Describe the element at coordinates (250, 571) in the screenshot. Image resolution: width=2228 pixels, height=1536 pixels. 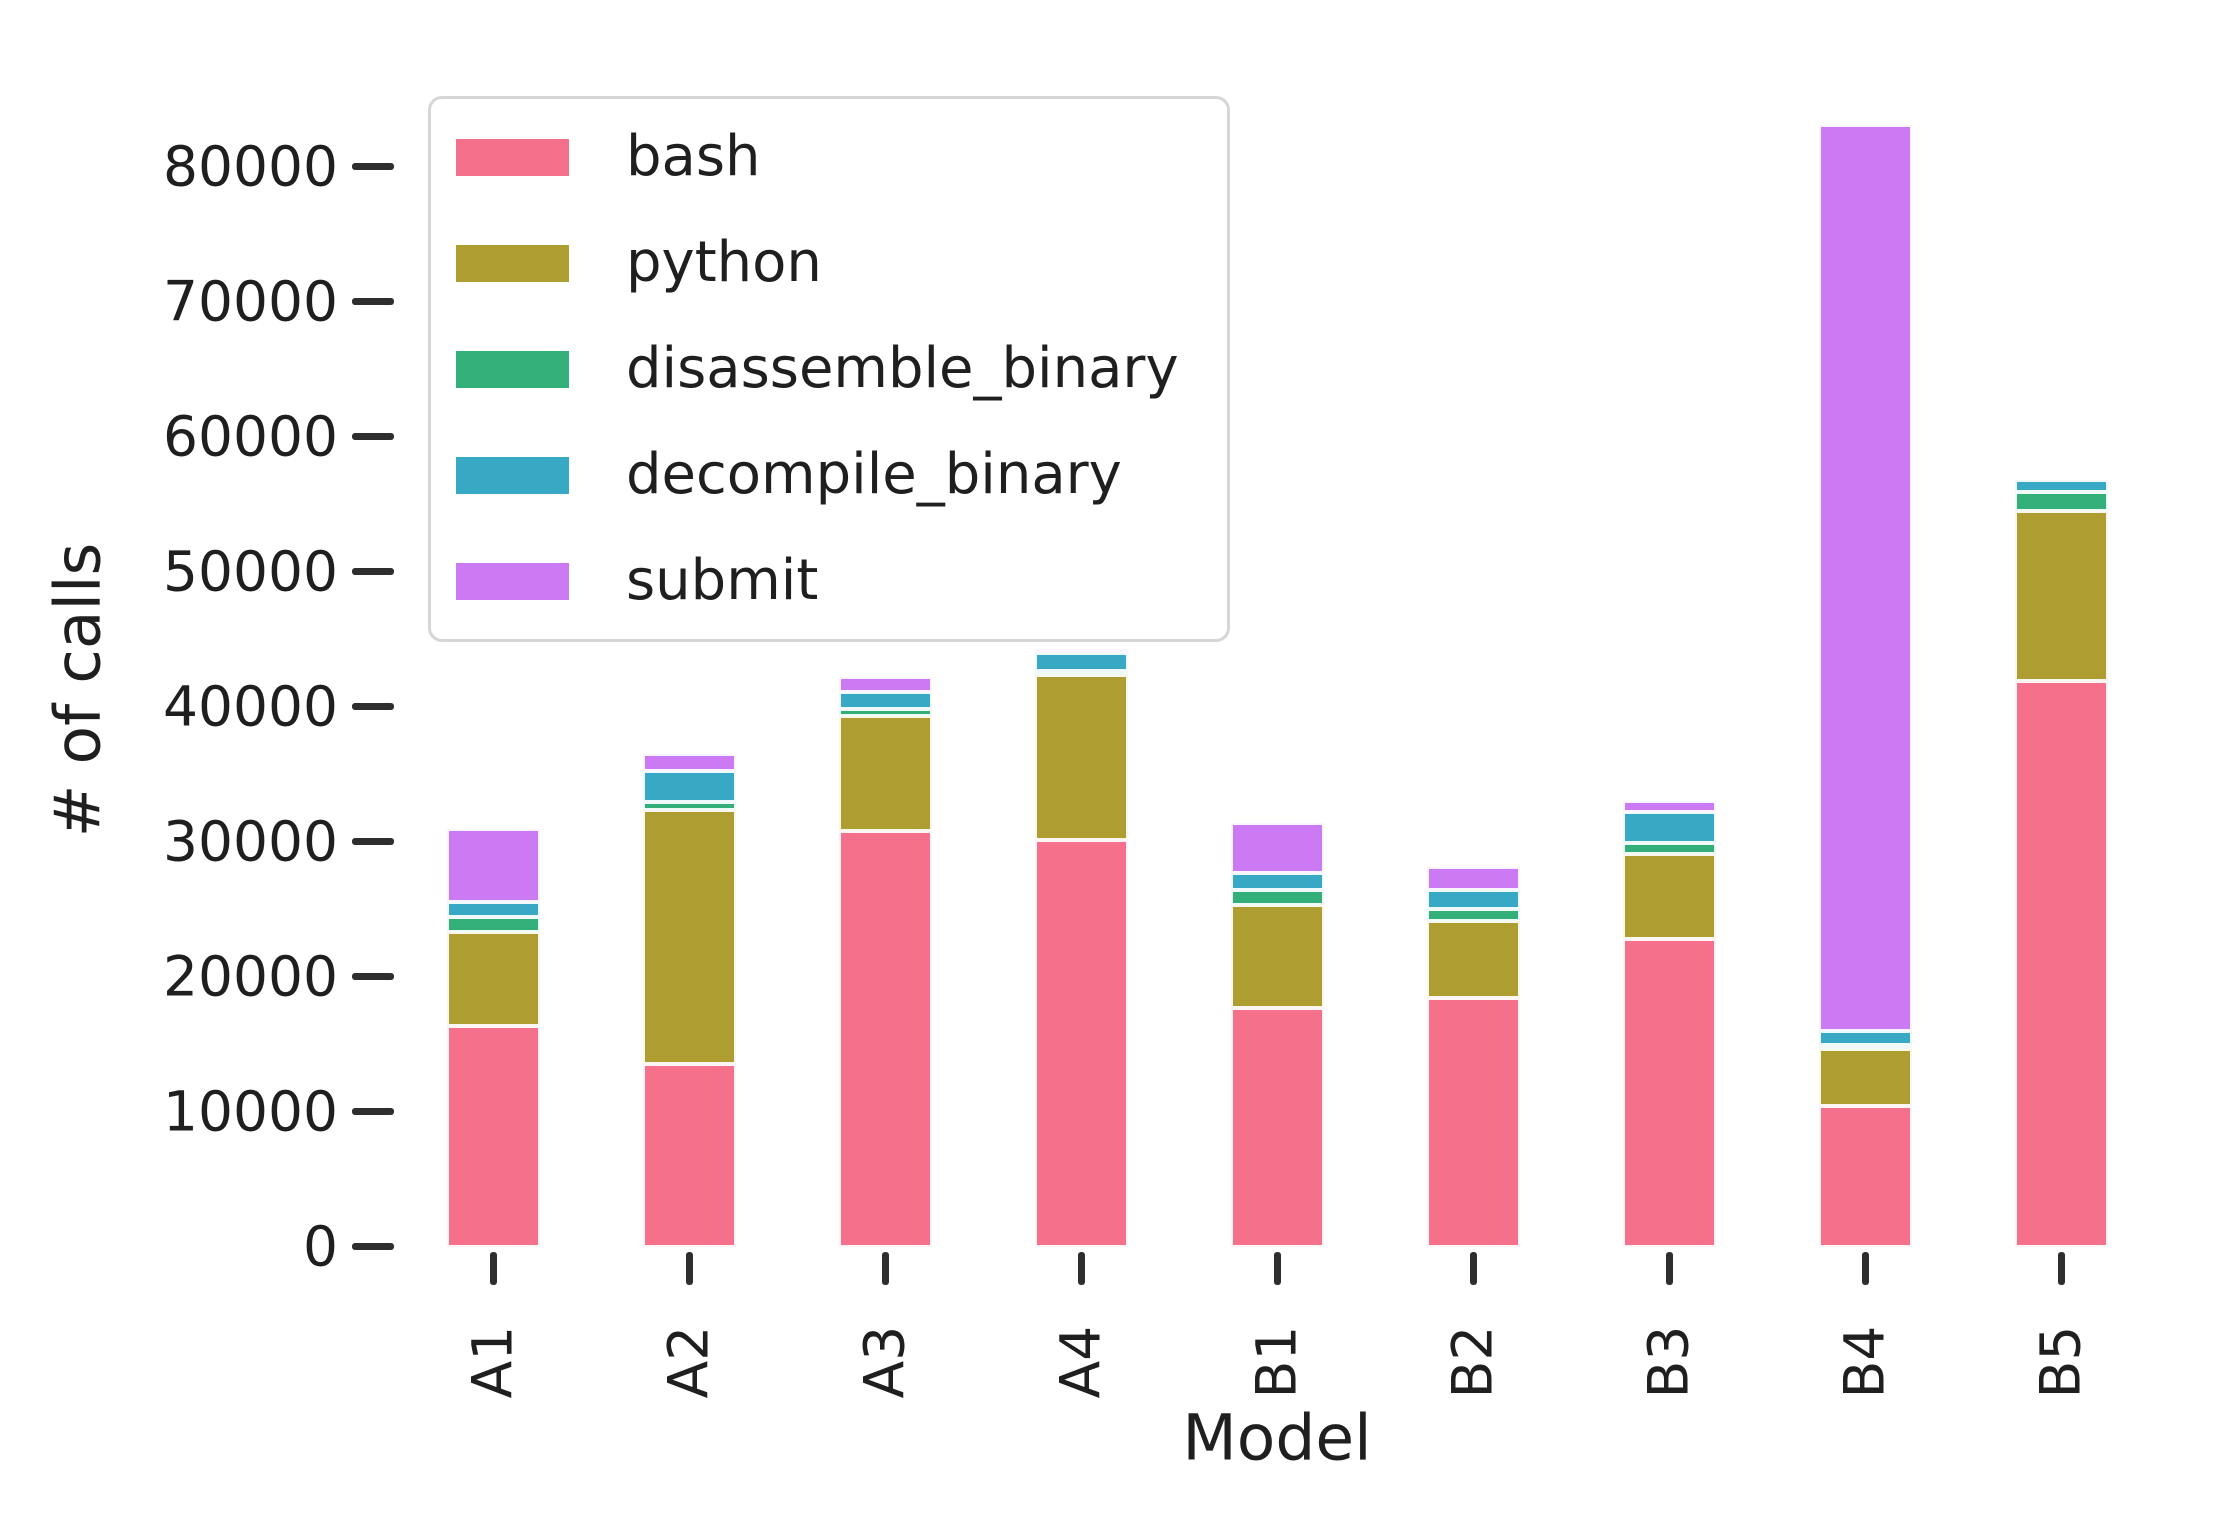
I see `y-tick-label: 50000` at that location.